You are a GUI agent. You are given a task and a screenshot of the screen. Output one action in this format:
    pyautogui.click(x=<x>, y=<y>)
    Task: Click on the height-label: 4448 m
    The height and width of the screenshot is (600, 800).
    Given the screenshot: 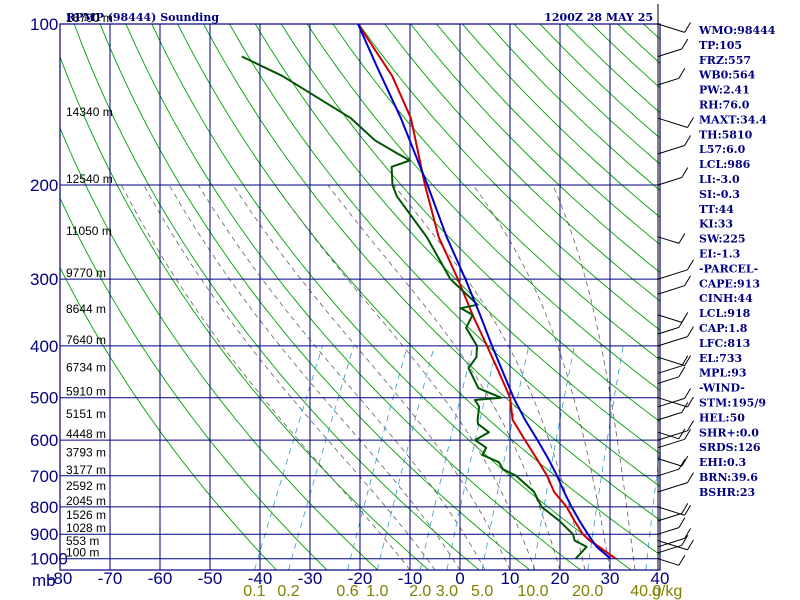 What is the action you would take?
    pyautogui.click(x=86, y=434)
    